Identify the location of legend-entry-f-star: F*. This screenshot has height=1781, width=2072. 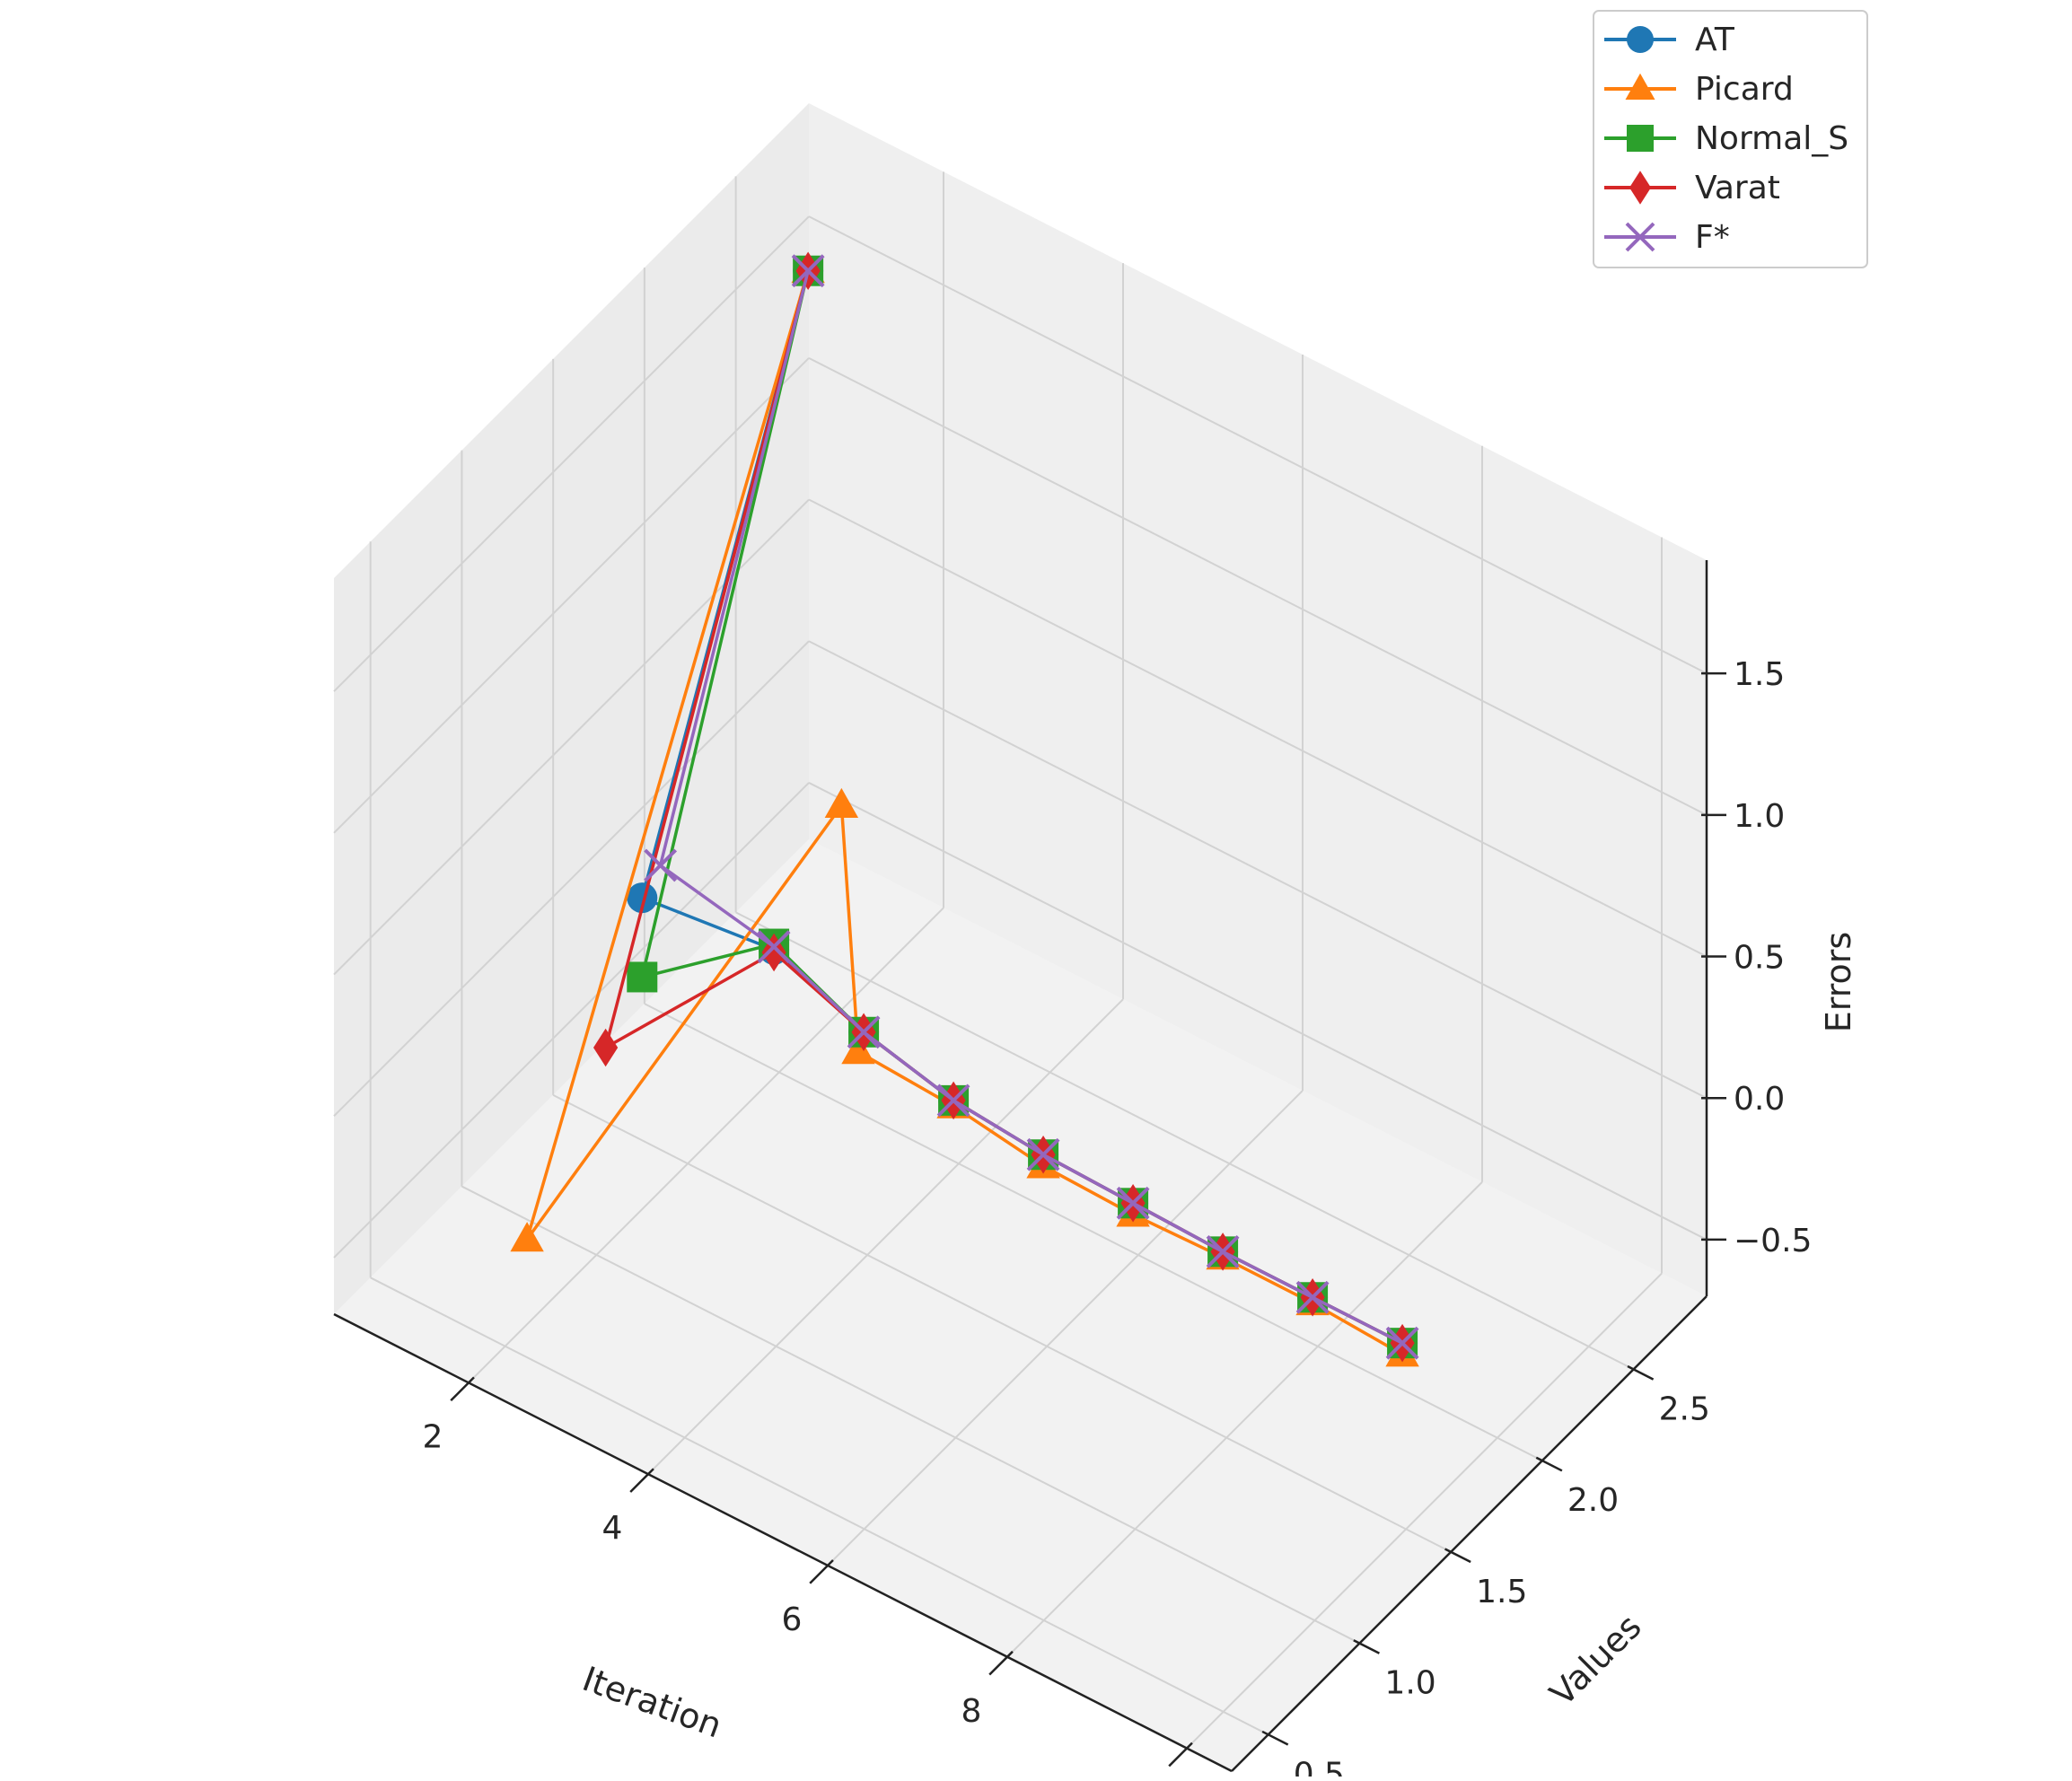
(1667, 238).